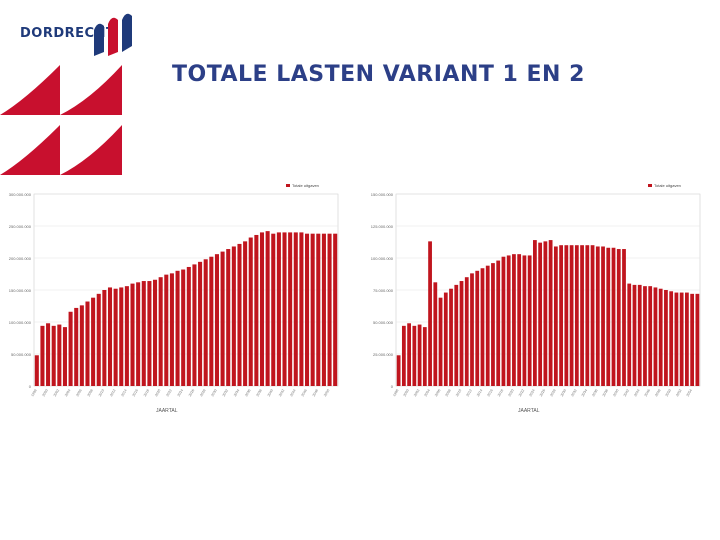 This screenshot has width=720, height=540. What do you see at coordinates (510, 392) in the screenshot?
I see `x-tick-label: 2020` at bounding box center [510, 392].